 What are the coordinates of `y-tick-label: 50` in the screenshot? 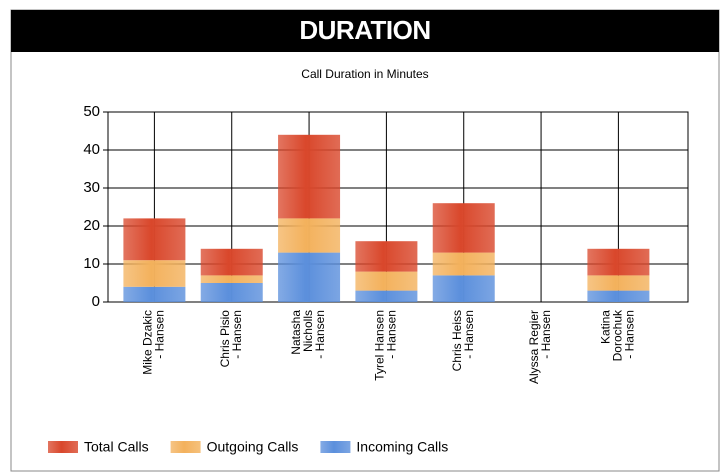 It's located at (91, 111).